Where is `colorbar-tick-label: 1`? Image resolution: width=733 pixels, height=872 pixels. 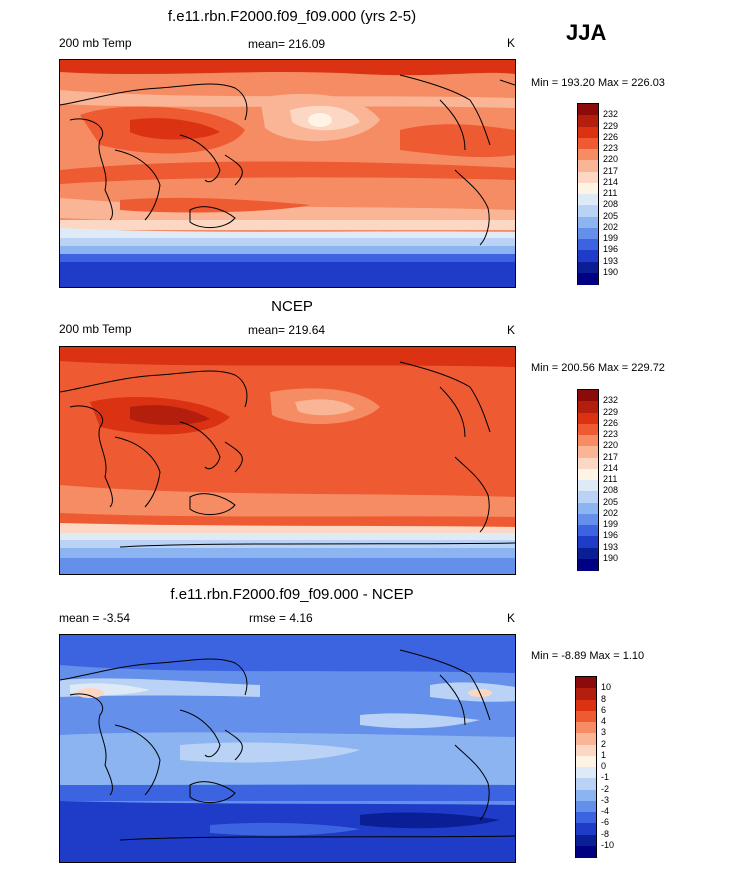 colorbar-tick-label: 1 is located at coordinates (604, 754).